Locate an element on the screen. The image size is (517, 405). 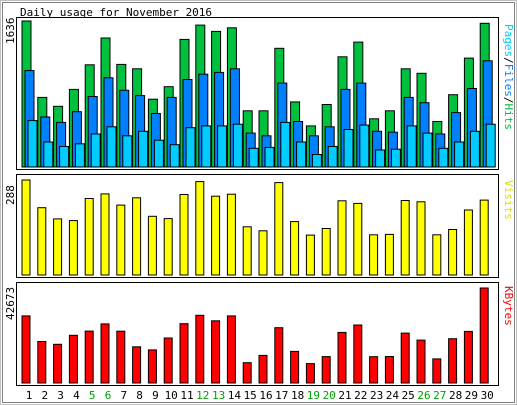
x-tick-label: 28 is located at coordinates (455, 395).